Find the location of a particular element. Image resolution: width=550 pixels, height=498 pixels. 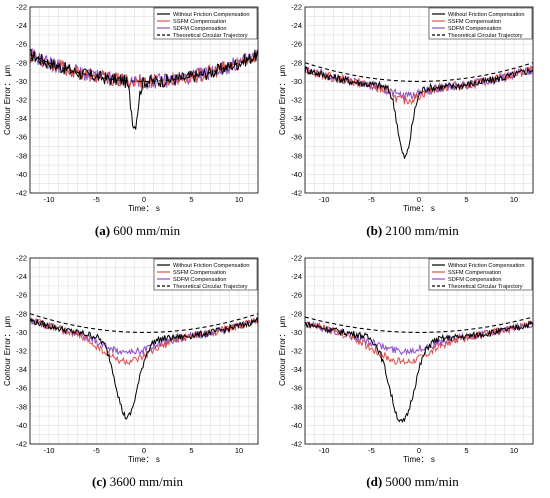

caption-a: (a) 600 mm/min is located at coordinates (137, 231).